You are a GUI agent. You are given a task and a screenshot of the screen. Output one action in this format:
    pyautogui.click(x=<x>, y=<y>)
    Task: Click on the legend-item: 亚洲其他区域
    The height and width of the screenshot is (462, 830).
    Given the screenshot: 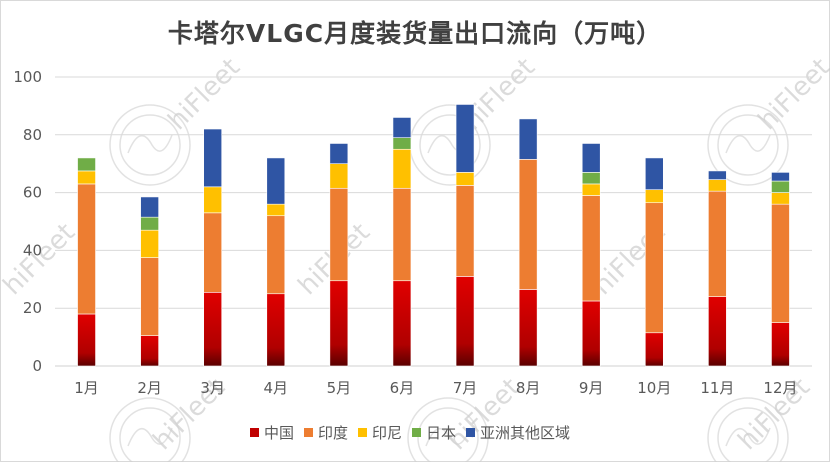 What is the action you would take?
    pyautogui.click(x=518, y=433)
    